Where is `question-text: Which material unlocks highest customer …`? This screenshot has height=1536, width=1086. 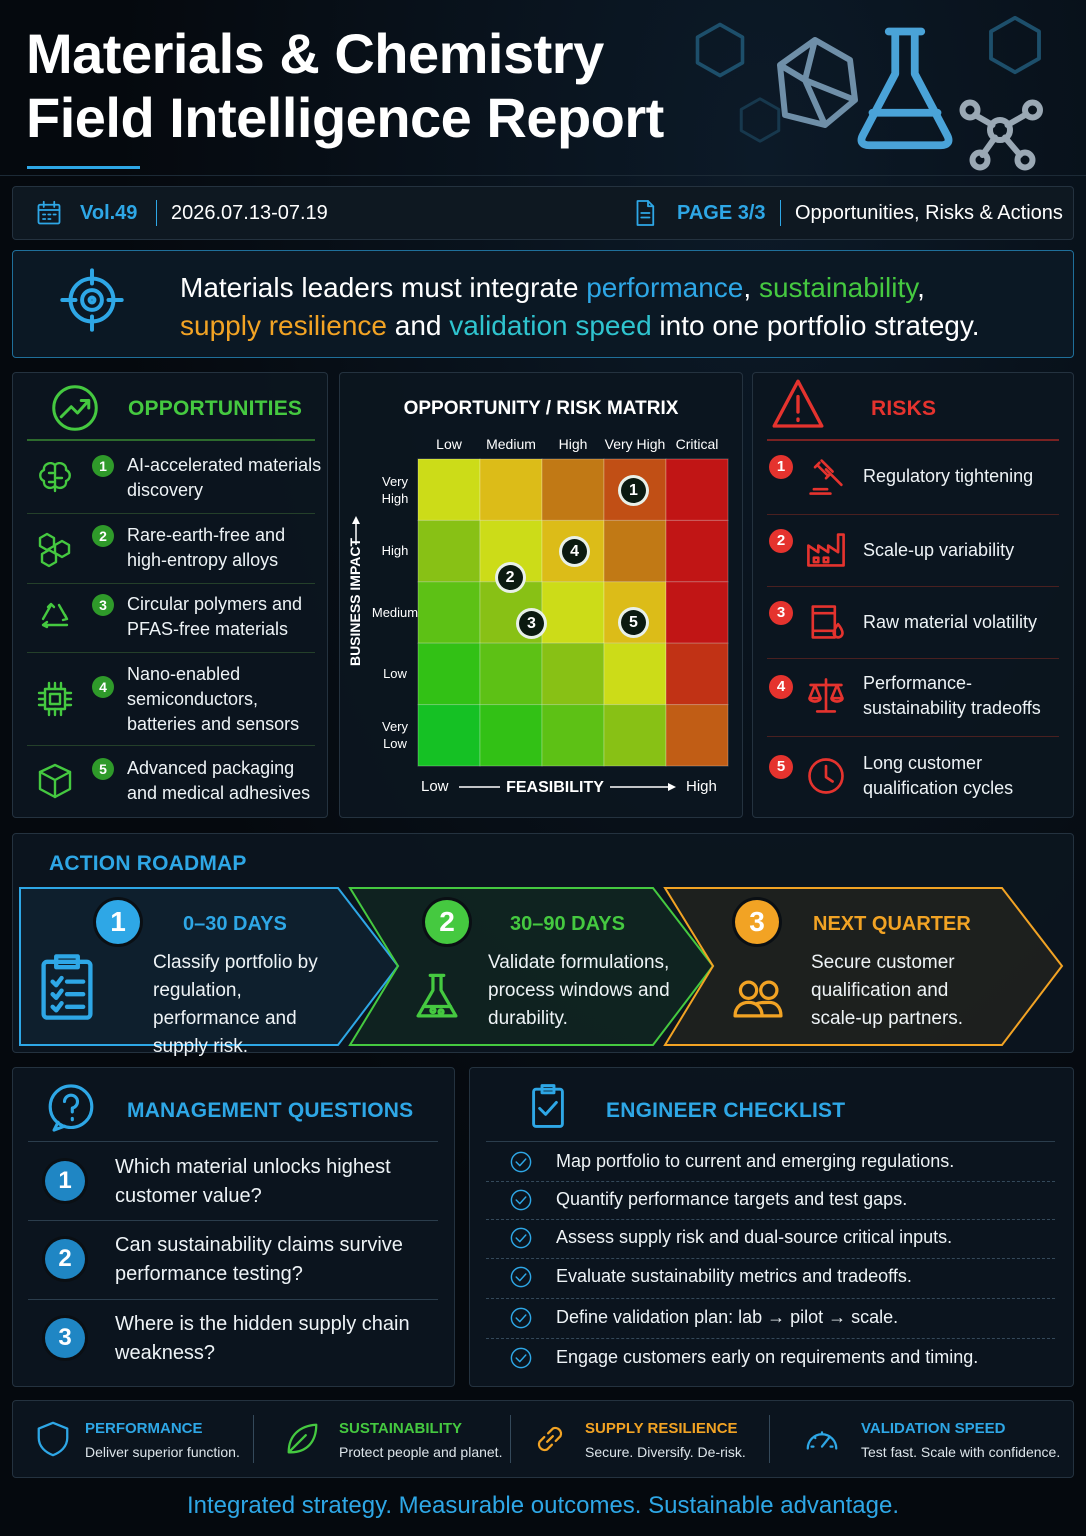
question-text: Which material unlocks highest customer … is located at coordinates (253, 1181).